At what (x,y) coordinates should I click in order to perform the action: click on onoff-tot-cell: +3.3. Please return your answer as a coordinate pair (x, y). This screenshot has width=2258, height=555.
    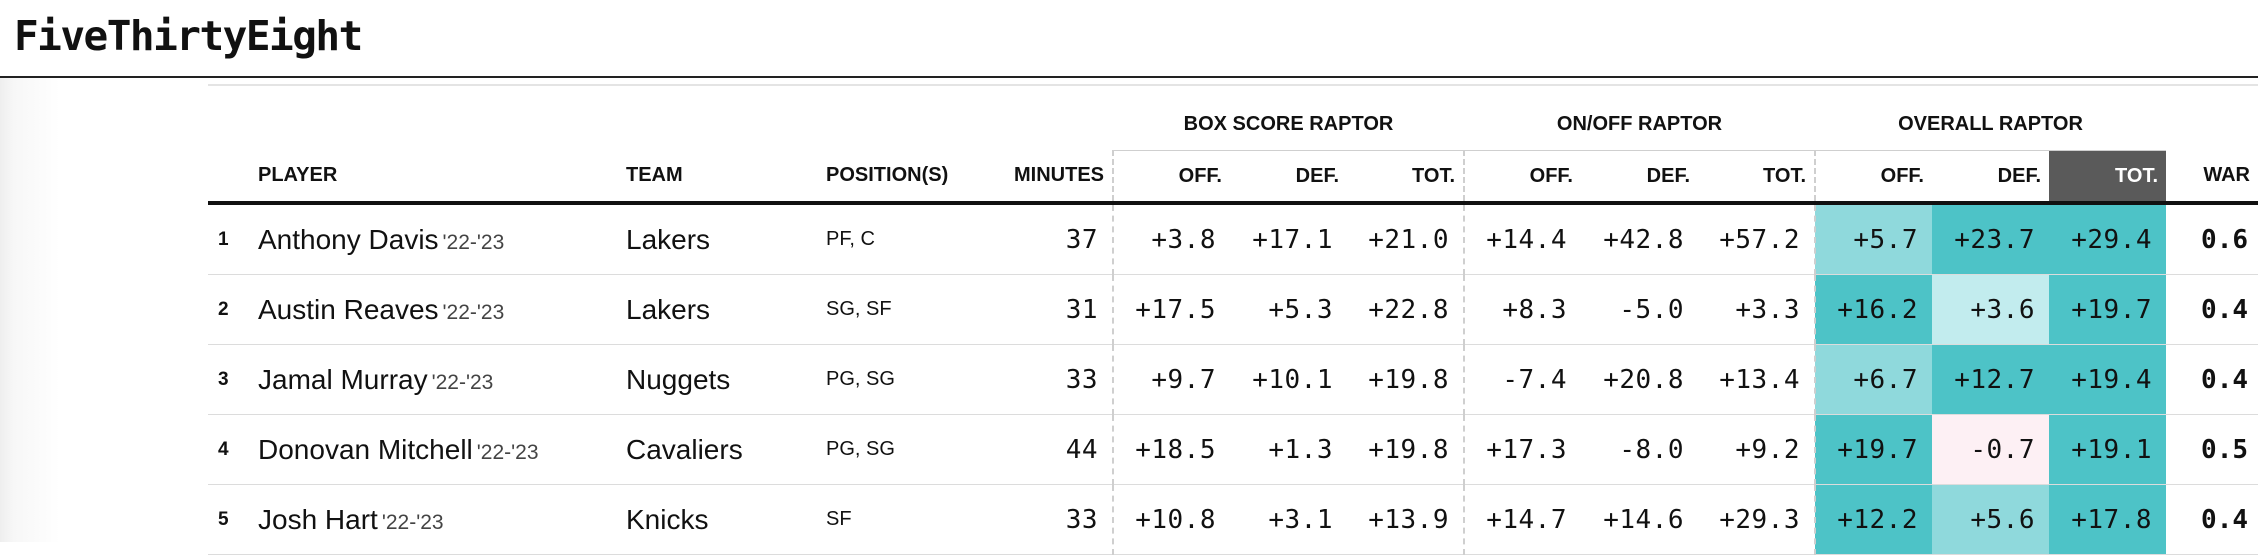
    Looking at the image, I should click on (1756, 309).